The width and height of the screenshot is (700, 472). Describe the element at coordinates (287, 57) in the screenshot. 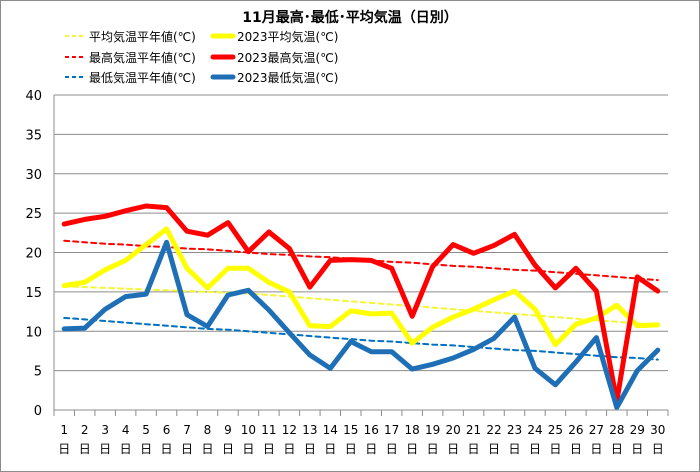

I see `legend-label: 2023最高気温(℃)` at that location.